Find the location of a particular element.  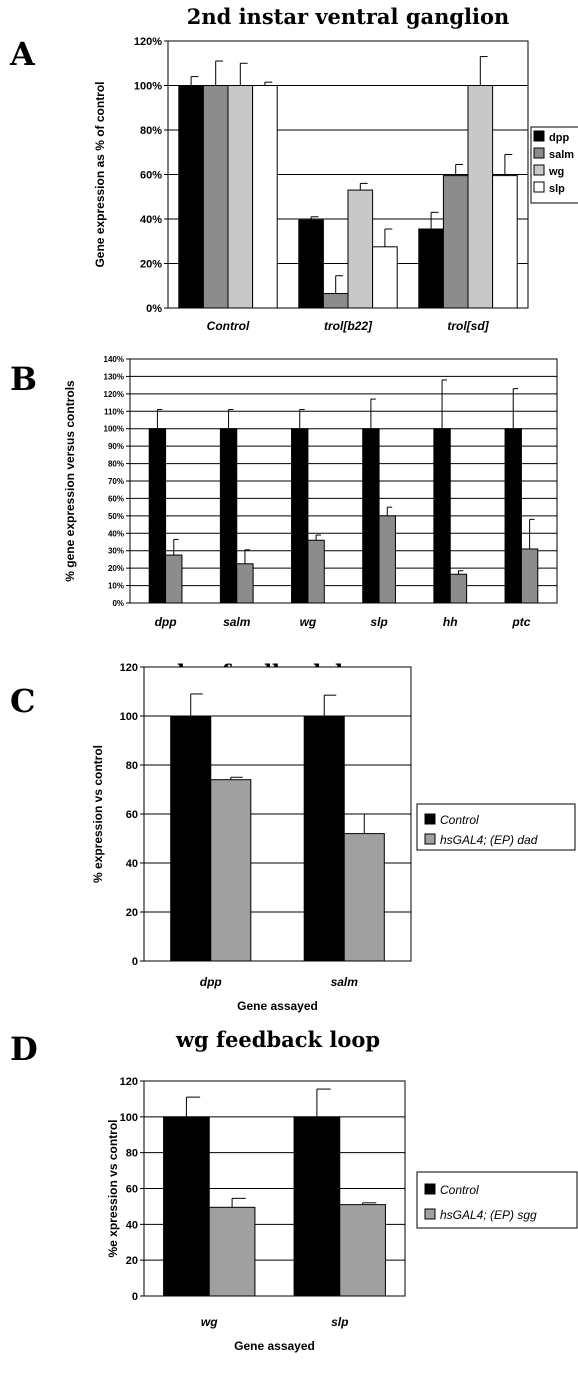

x-tick-label: hh is located at coordinates (450, 622).